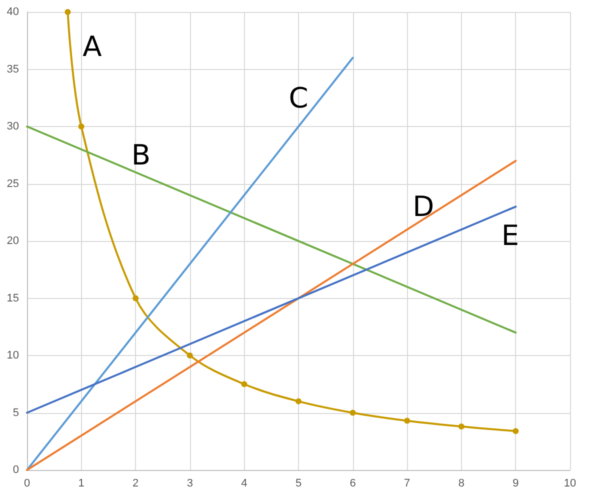 Image resolution: width=591 pixels, height=498 pixels. I want to click on series-label: D, so click(423, 207).